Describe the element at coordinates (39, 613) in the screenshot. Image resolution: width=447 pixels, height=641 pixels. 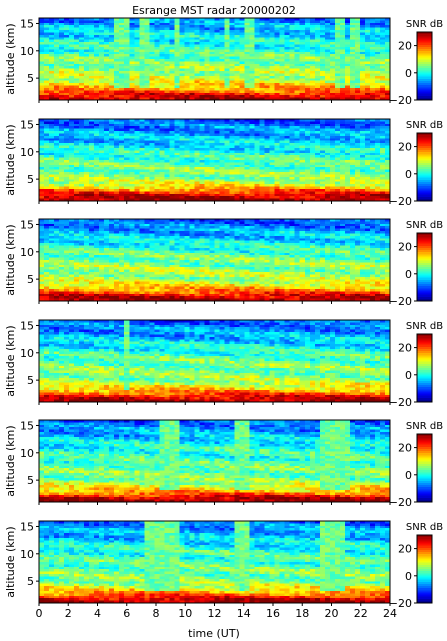
I see `x-tick-label: 0` at that location.